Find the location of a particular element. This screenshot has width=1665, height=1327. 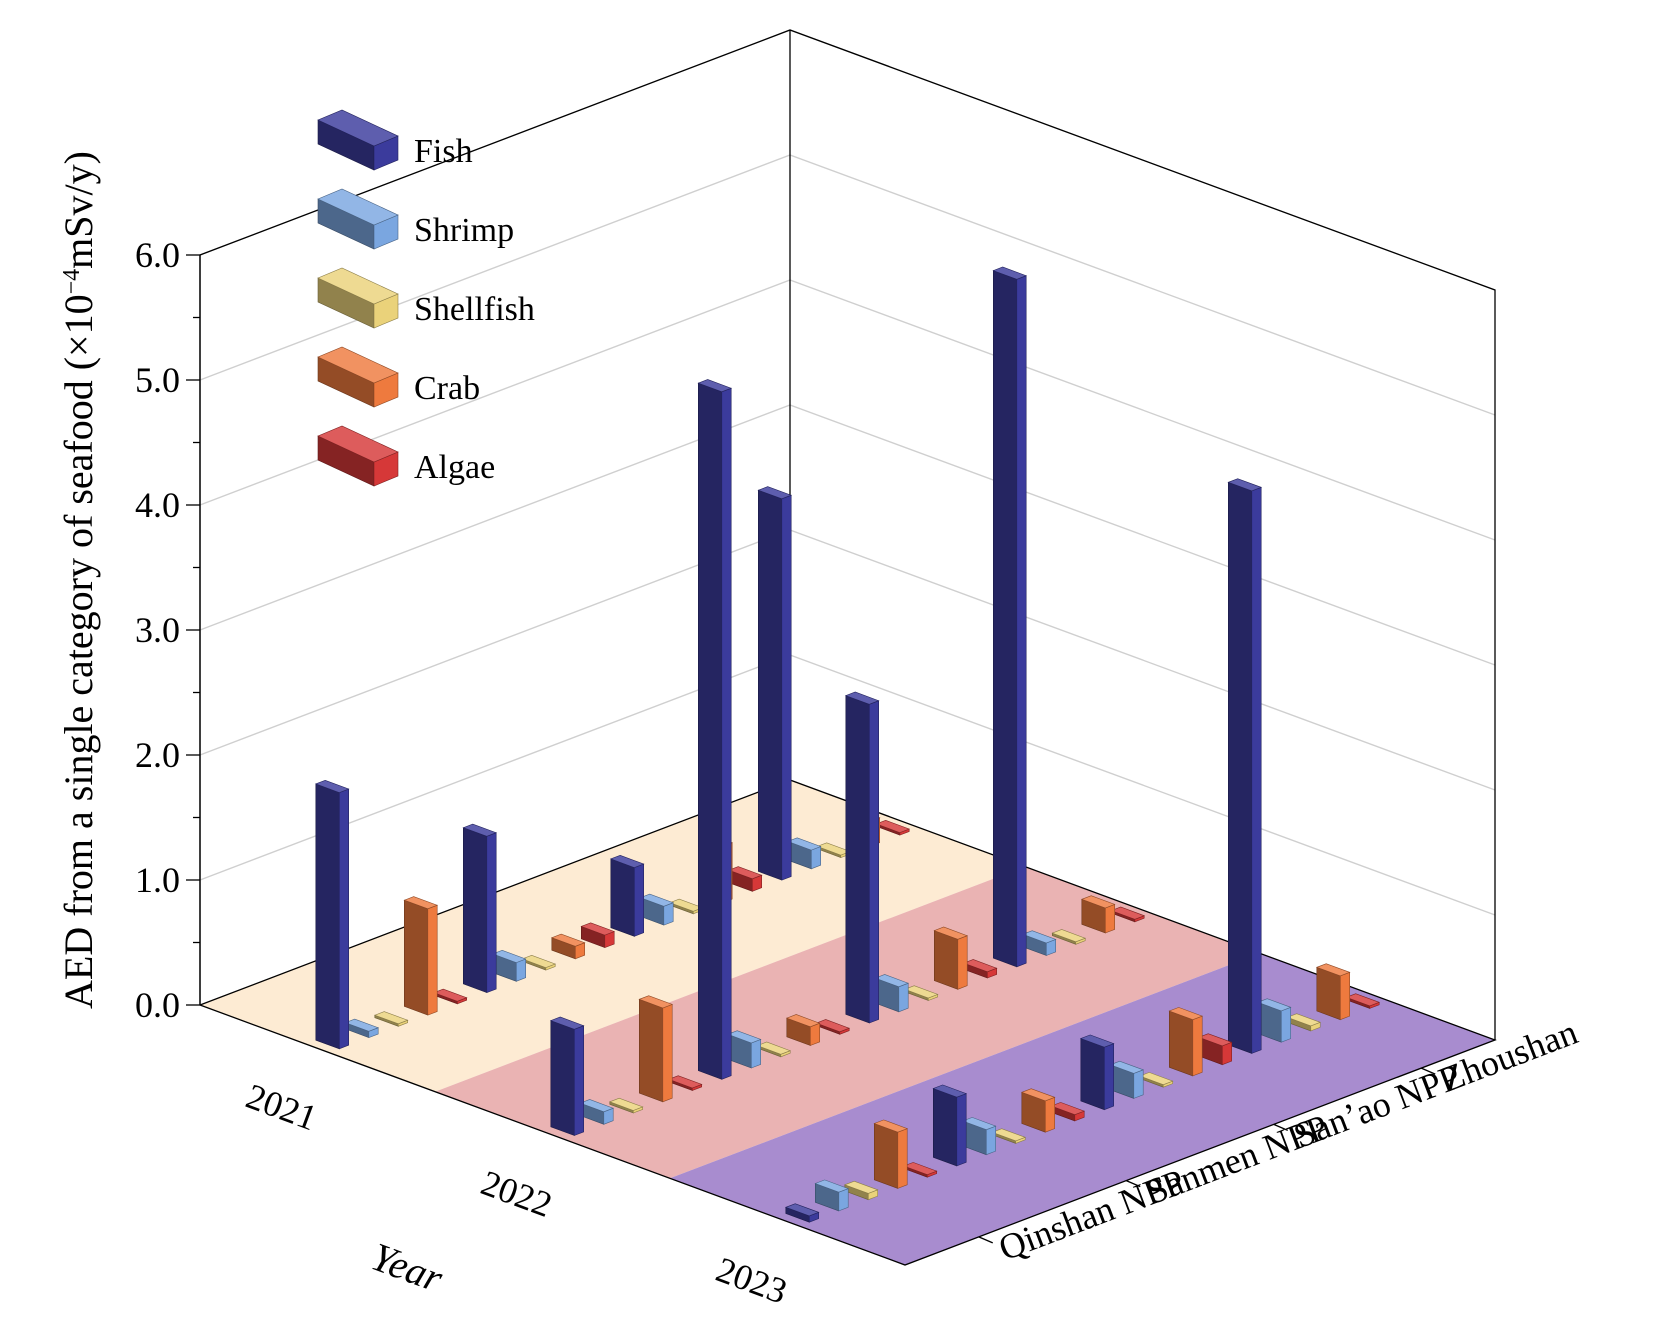

bar-algae-2021-qinshan-npp is located at coordinates (450, 996).